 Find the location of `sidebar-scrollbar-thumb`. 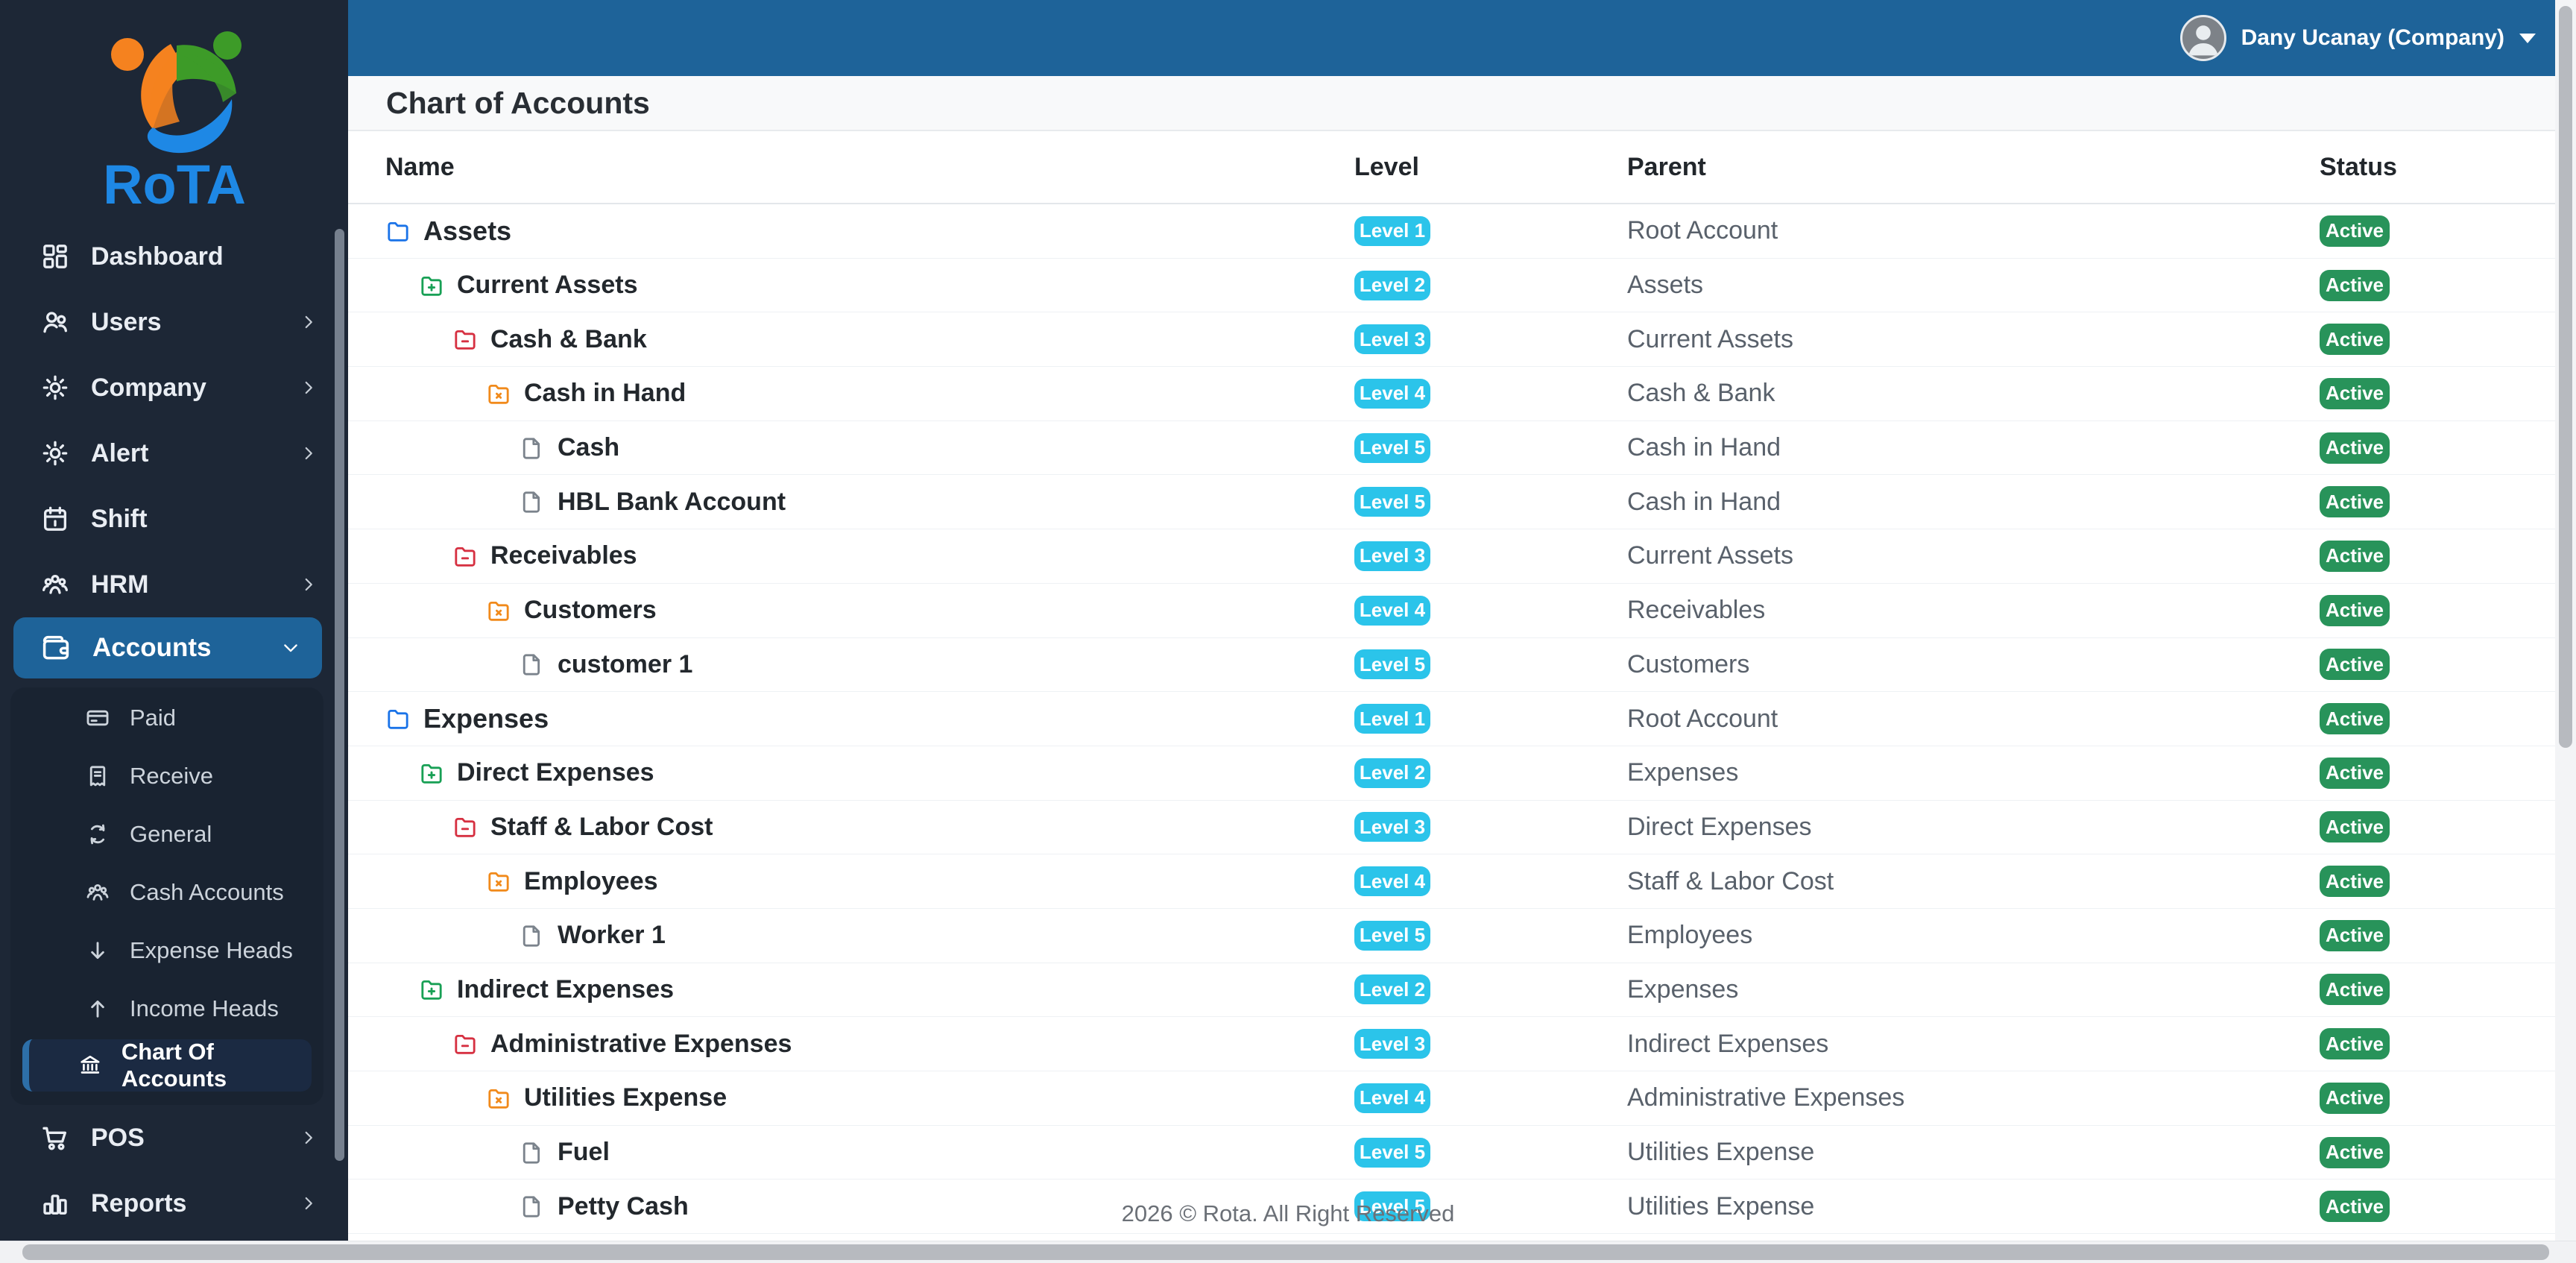

sidebar-scrollbar-thumb is located at coordinates (339, 695).